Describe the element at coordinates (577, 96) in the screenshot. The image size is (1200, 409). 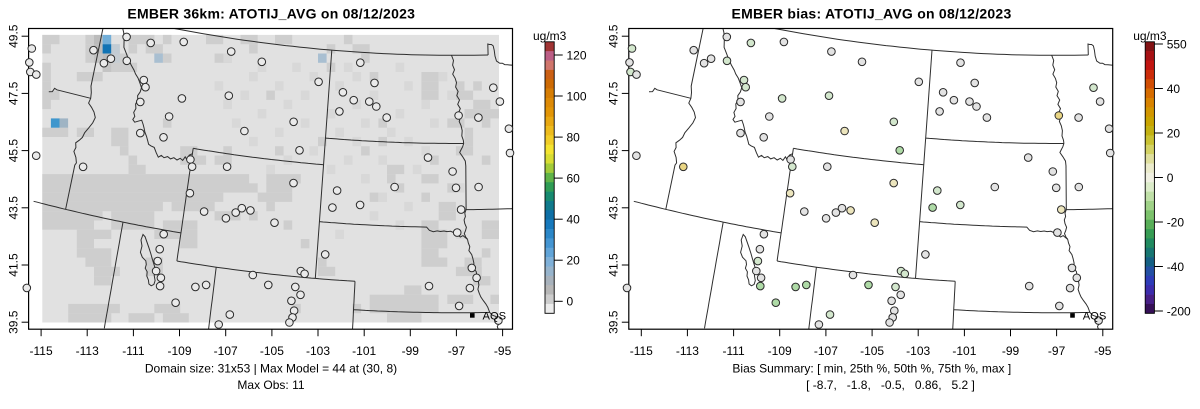
I see `svg-text: 100` at that location.